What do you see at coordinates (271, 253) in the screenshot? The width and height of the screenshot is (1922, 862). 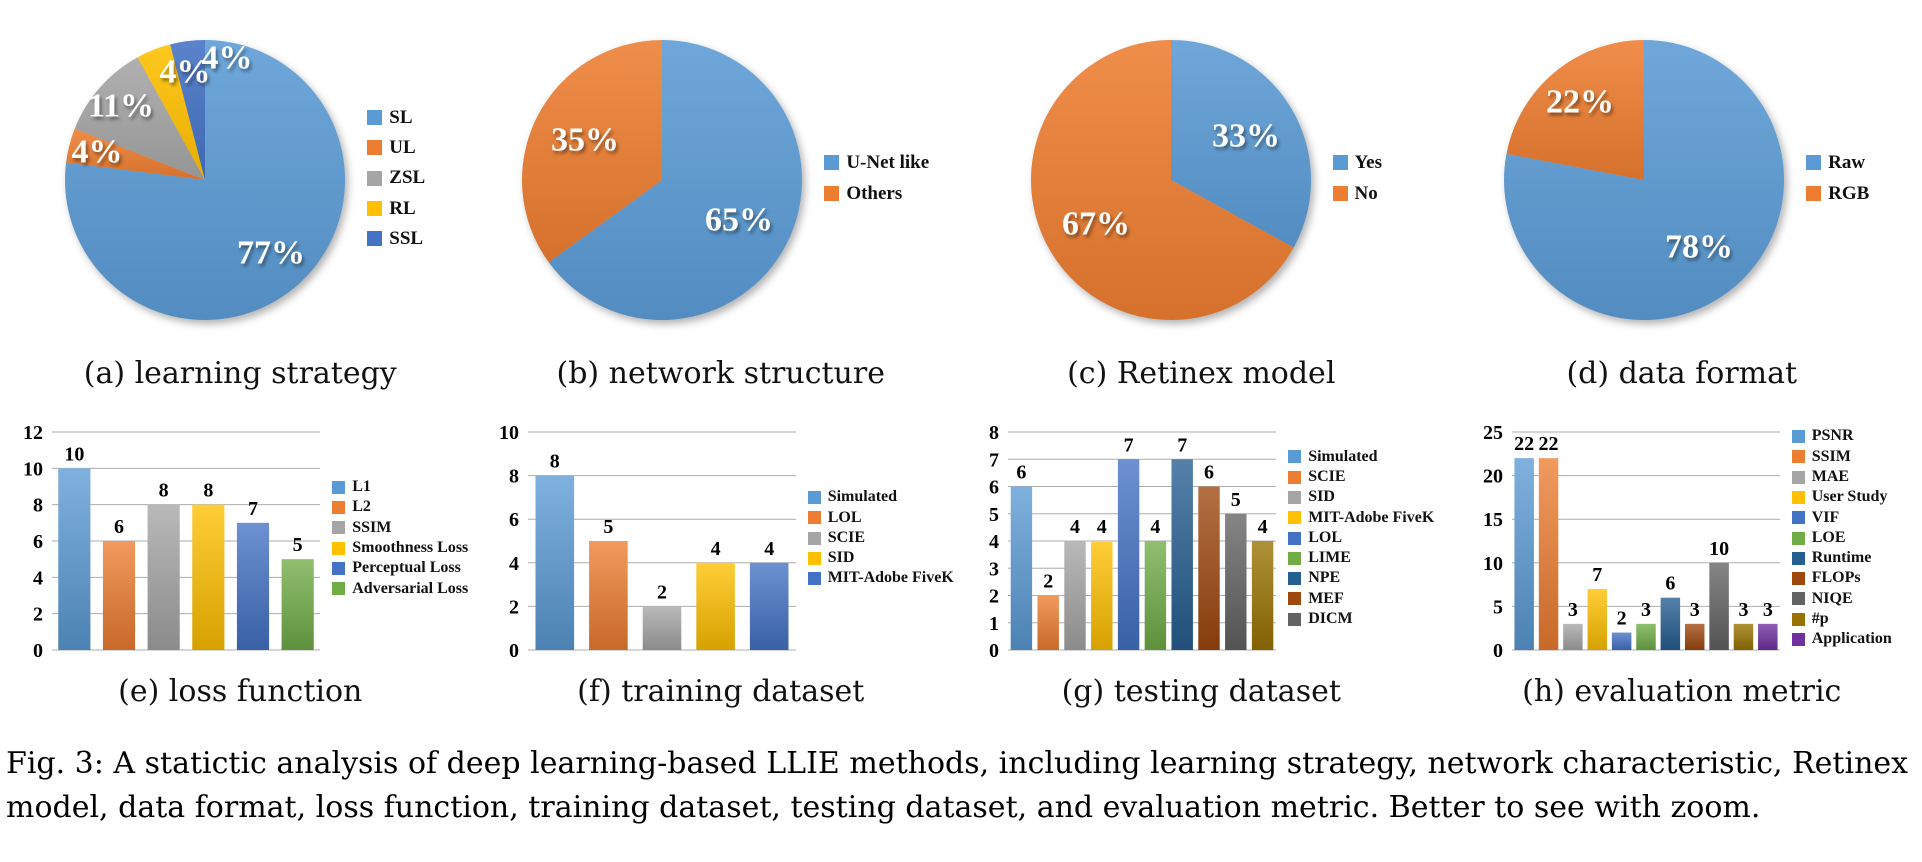 I see `slice-percent-label: 77%` at bounding box center [271, 253].